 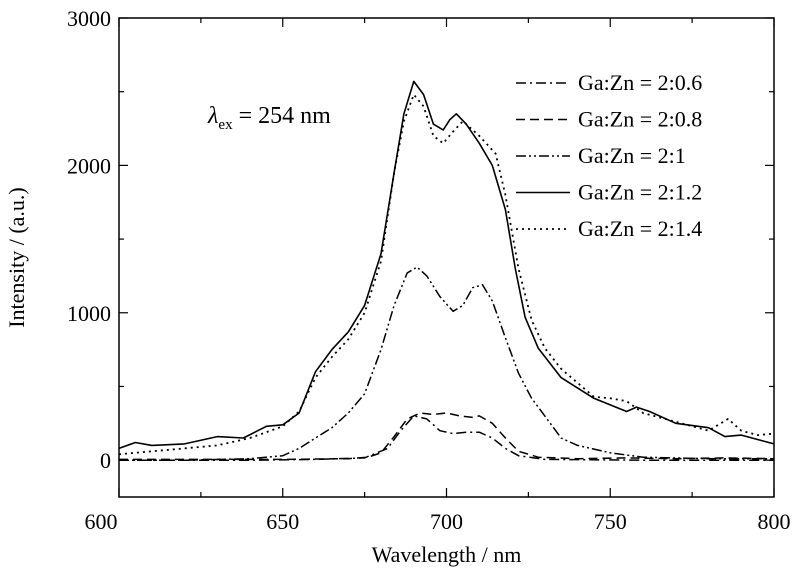 I want to click on x-tick-label: 650, so click(x=282, y=521).